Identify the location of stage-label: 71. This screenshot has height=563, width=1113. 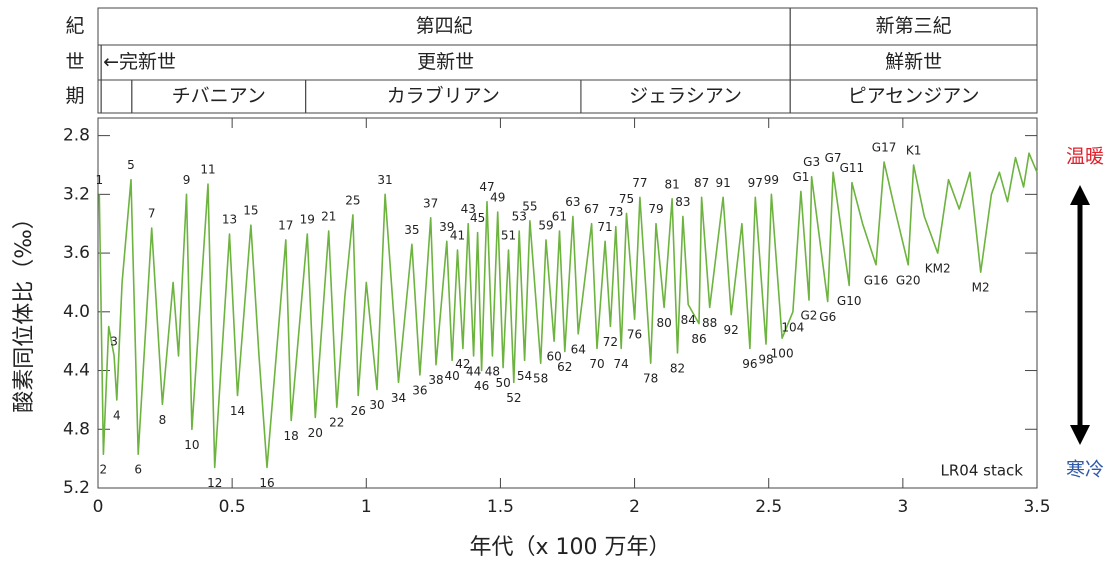
(604, 227).